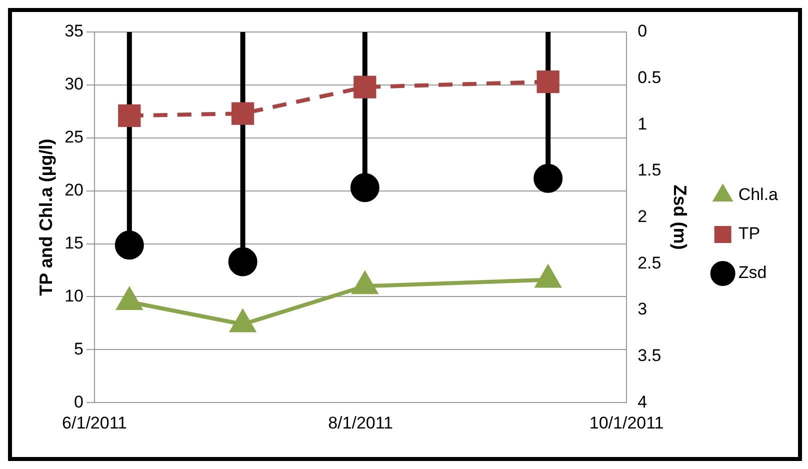  Describe the element at coordinates (650, 355) in the screenshot. I see `y2-tick-label: 3.5` at that location.